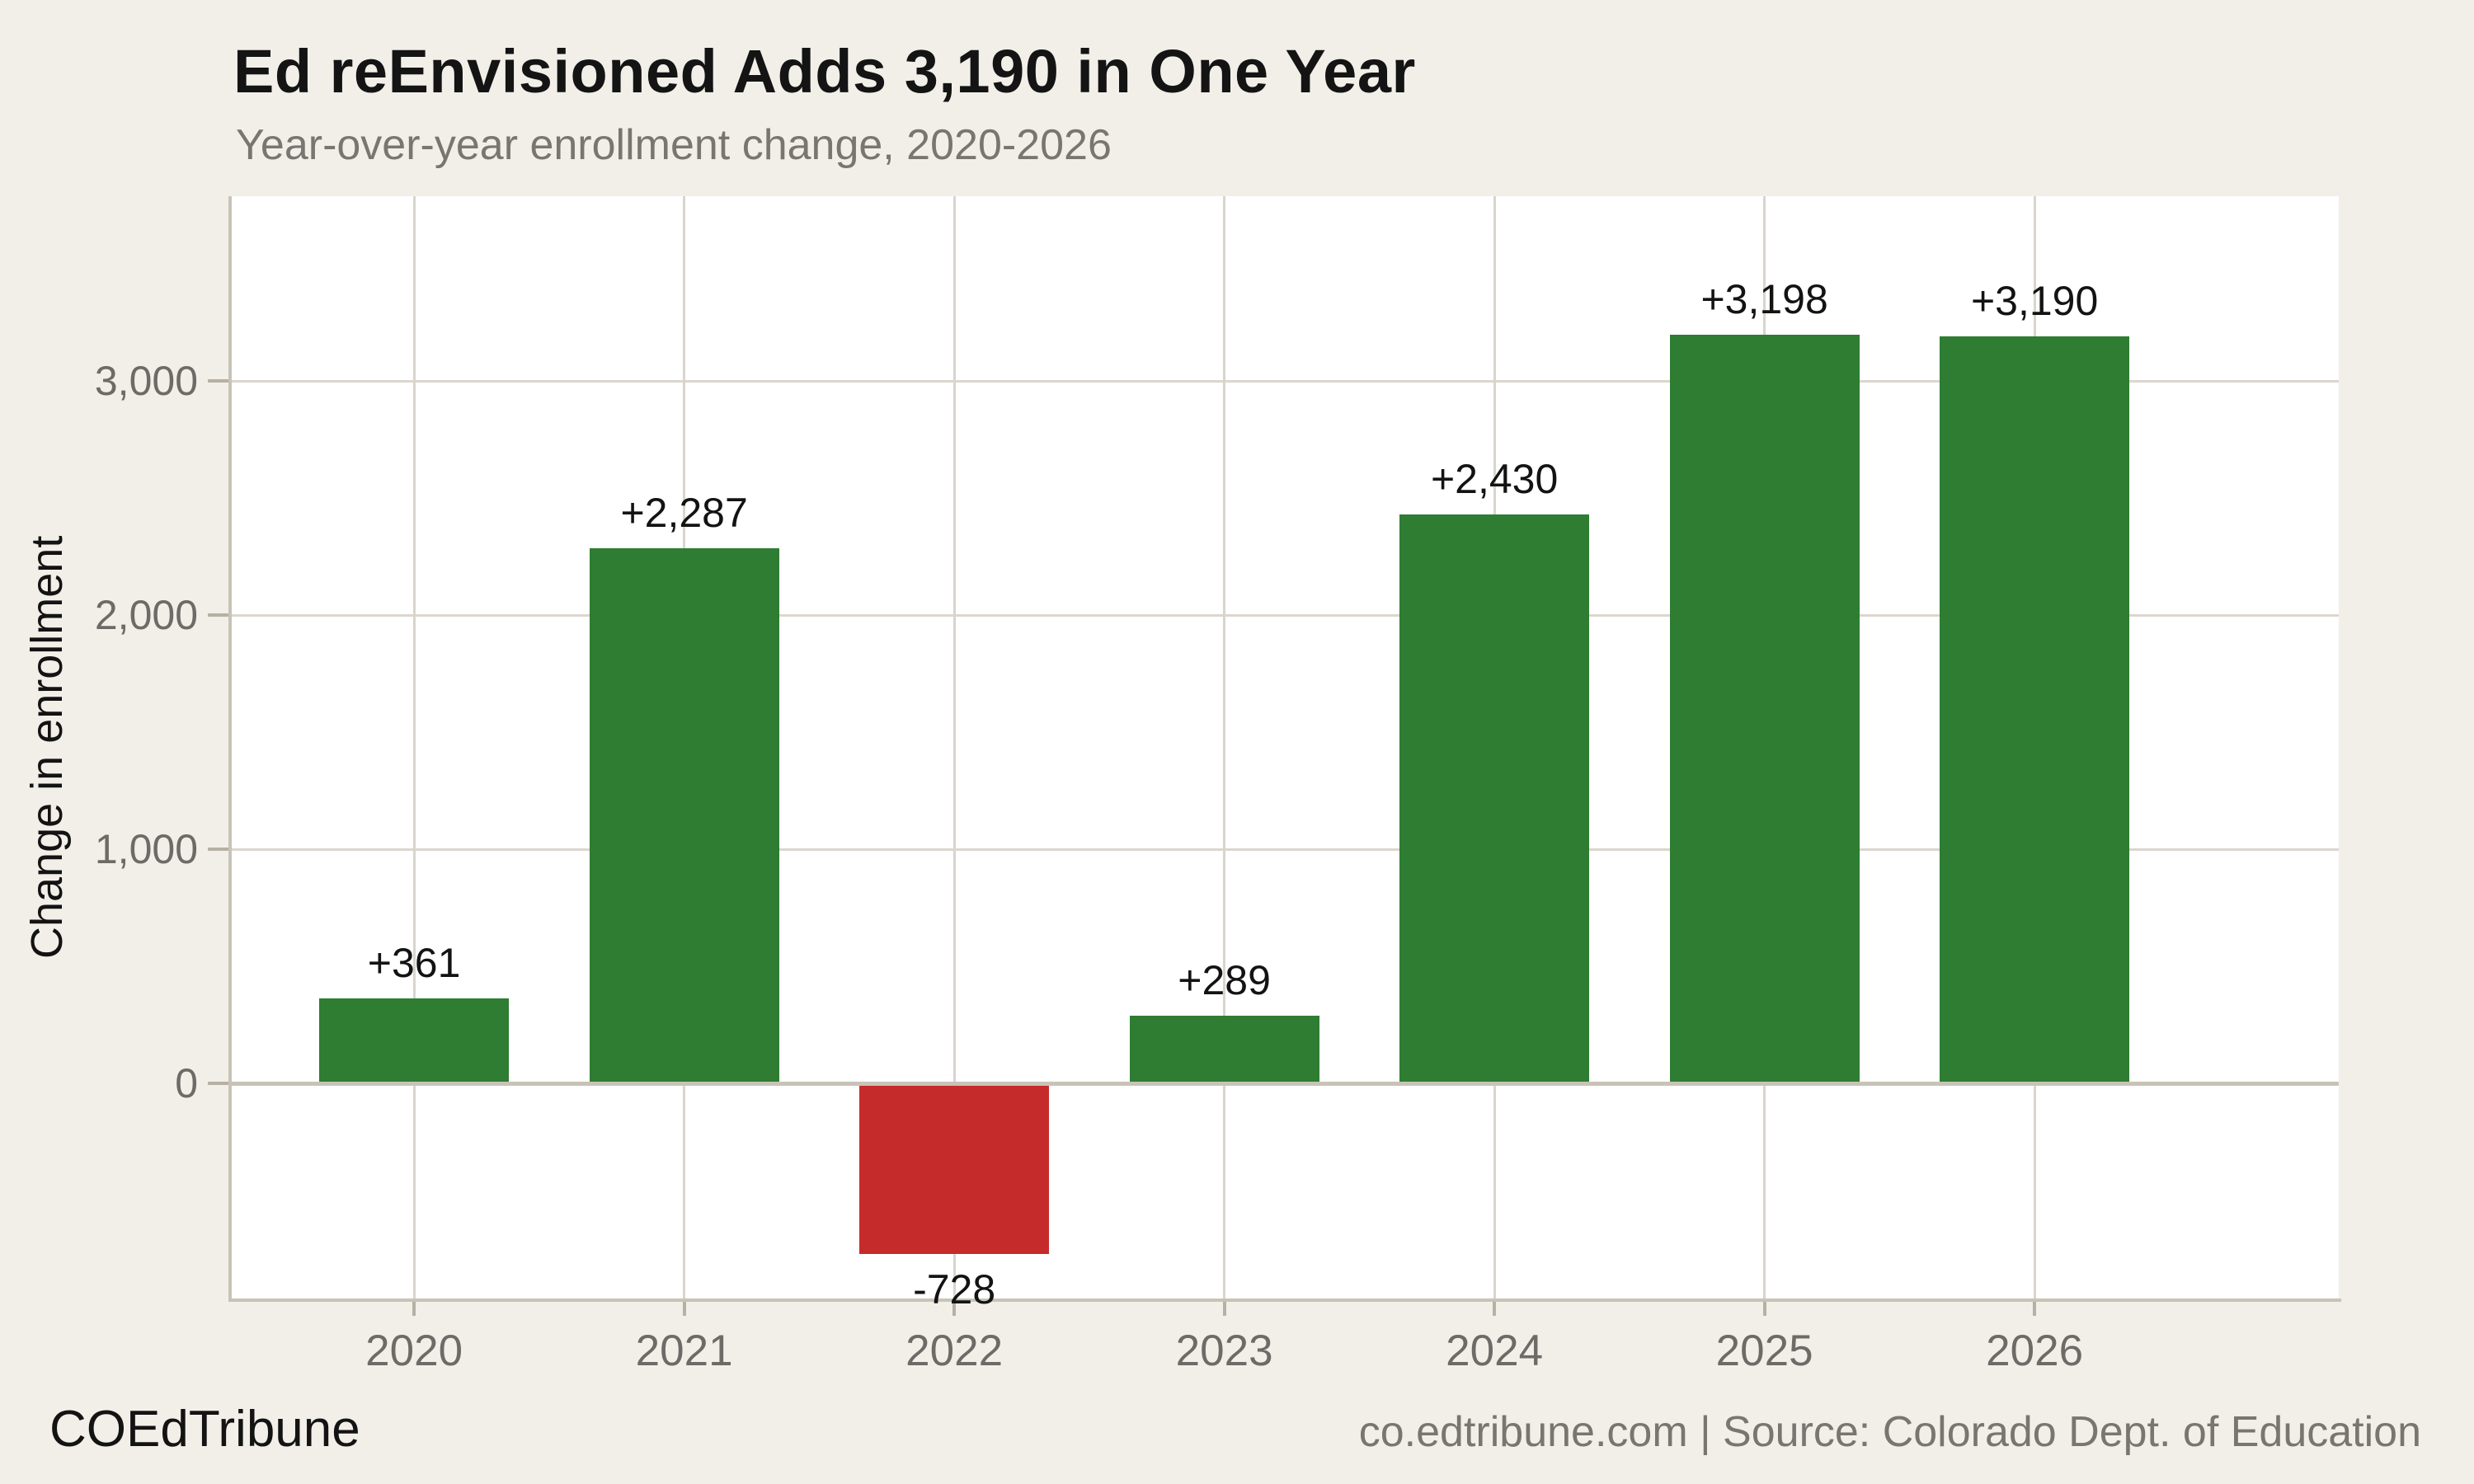 The image size is (2474, 1484). I want to click on bar-2024, so click(1494, 798).